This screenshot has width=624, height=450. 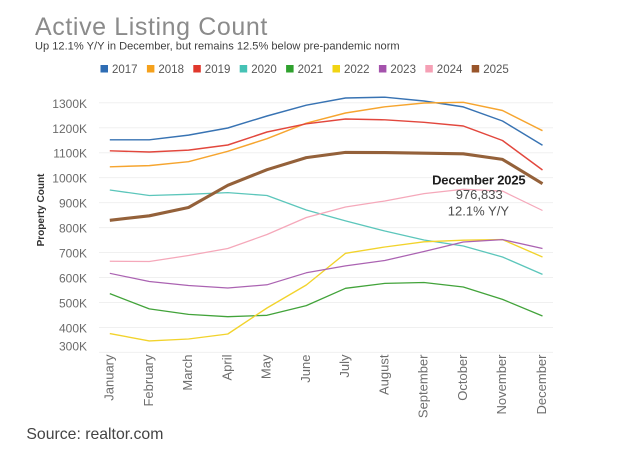 What do you see at coordinates (73, 328) in the screenshot?
I see `svg-text: 400K` at bounding box center [73, 328].